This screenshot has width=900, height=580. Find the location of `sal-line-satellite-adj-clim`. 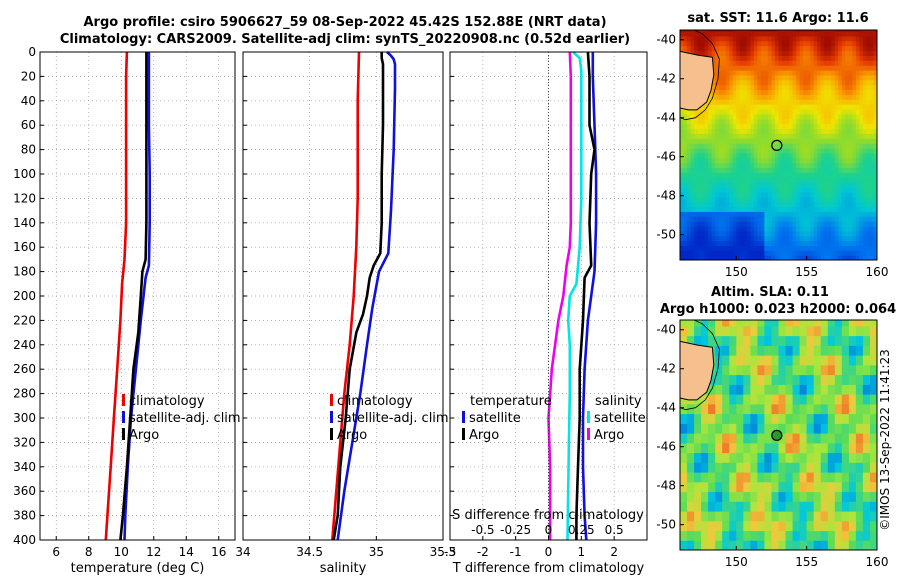

sal-line-satellite-adj-clim is located at coordinates (366, 296).